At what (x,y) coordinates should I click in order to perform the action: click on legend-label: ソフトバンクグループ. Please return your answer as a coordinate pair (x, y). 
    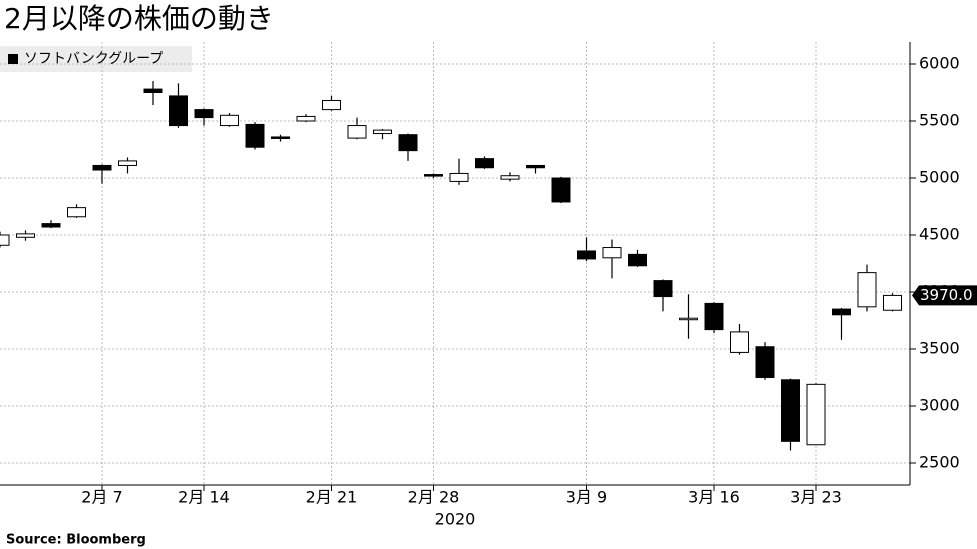
    Looking at the image, I should click on (93, 59).